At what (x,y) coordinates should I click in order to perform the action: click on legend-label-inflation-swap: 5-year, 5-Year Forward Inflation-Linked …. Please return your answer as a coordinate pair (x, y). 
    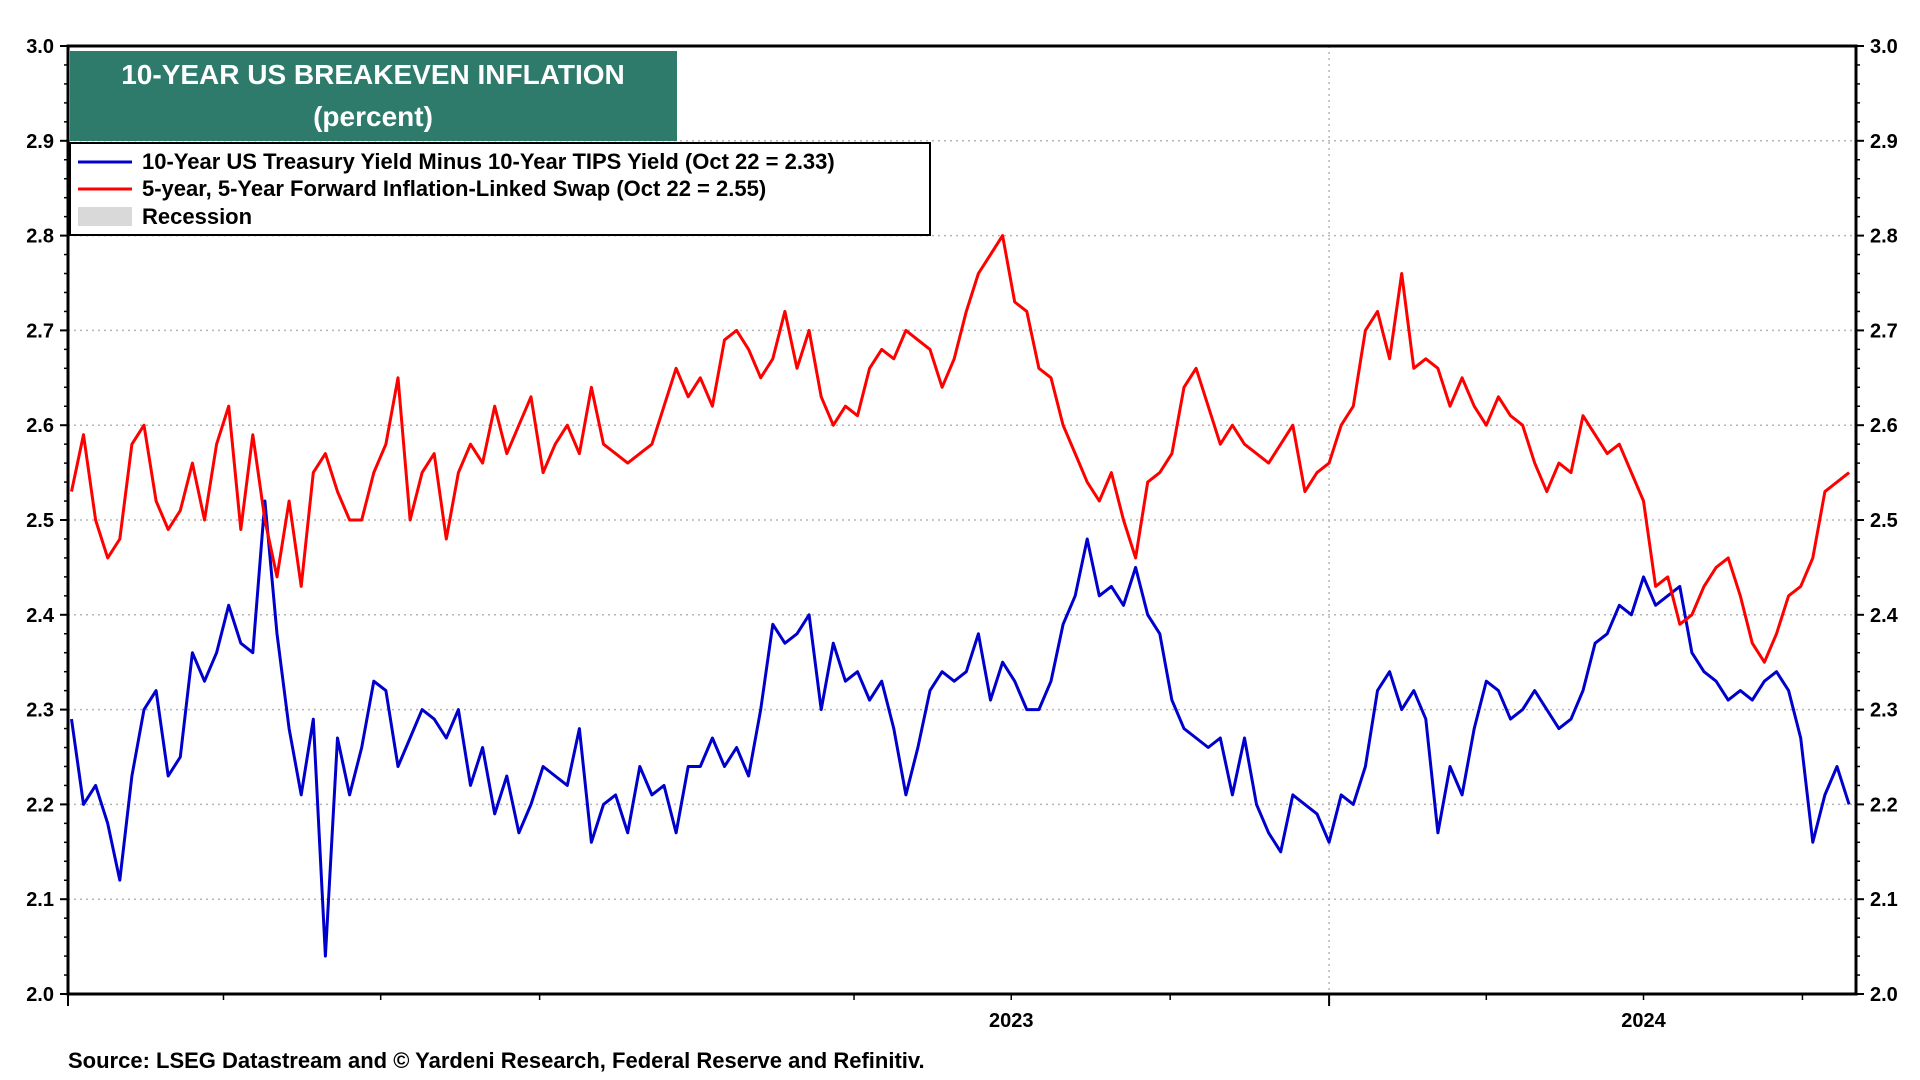
    Looking at the image, I should click on (454, 188).